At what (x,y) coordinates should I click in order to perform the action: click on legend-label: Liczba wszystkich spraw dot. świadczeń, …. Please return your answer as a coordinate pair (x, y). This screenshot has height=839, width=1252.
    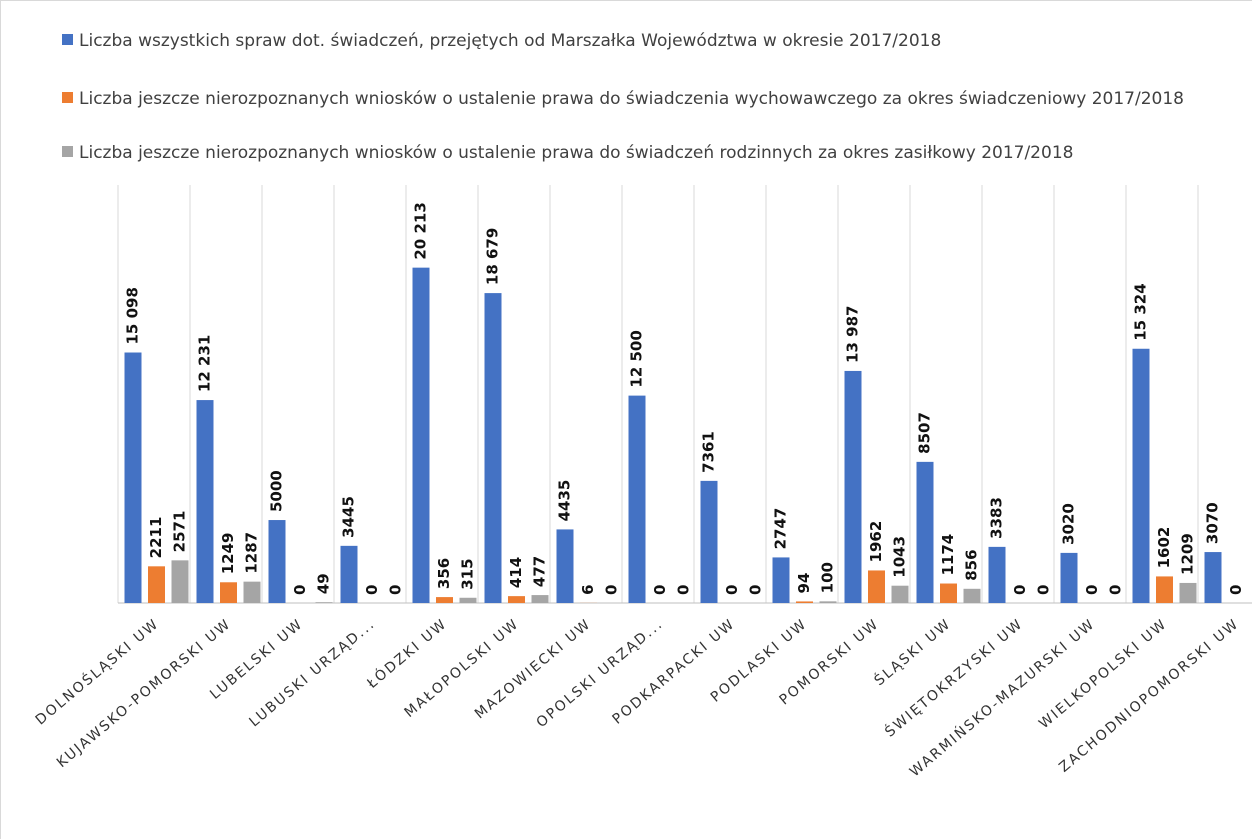
    Looking at the image, I should click on (510, 41).